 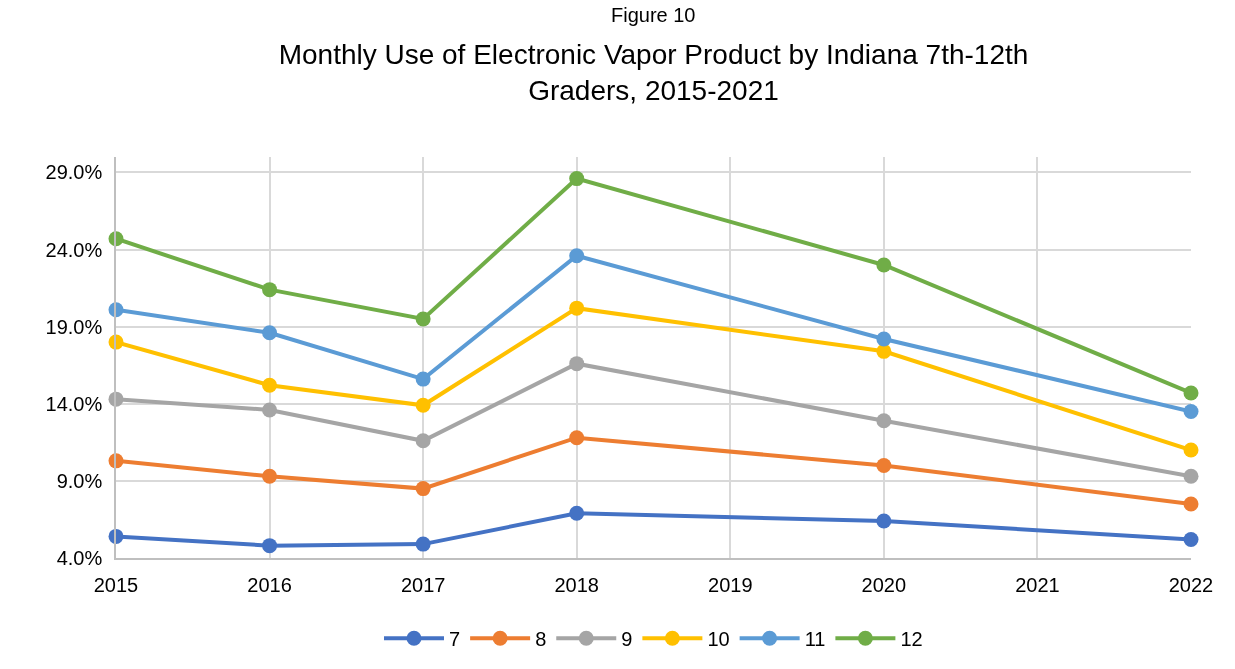 I want to click on legend-label: 8, so click(x=541, y=639).